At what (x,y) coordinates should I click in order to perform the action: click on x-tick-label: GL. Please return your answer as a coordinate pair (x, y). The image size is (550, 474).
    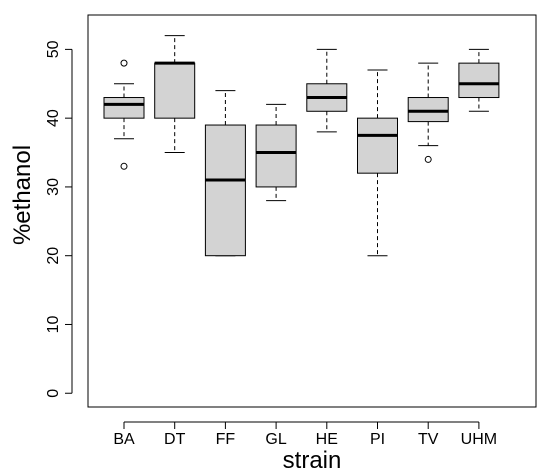
    Looking at the image, I should click on (275, 439).